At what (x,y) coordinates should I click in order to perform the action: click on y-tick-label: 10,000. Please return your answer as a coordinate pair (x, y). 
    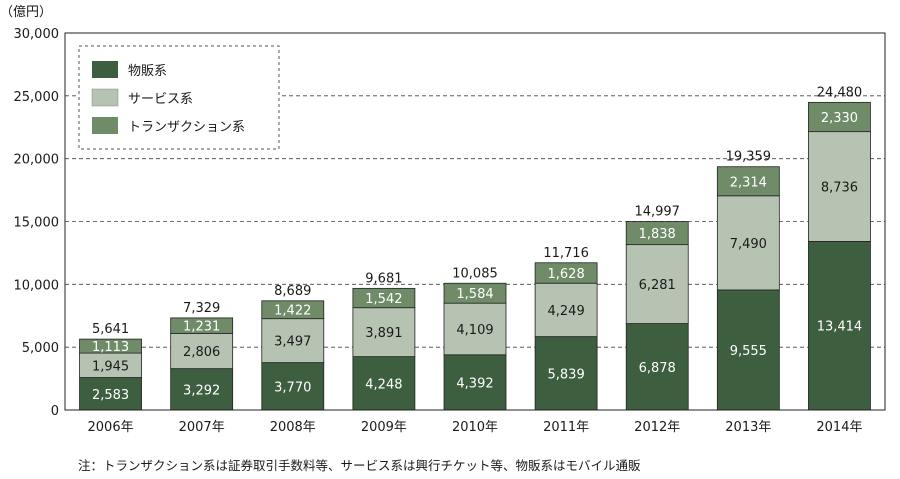
    Looking at the image, I should click on (37, 285).